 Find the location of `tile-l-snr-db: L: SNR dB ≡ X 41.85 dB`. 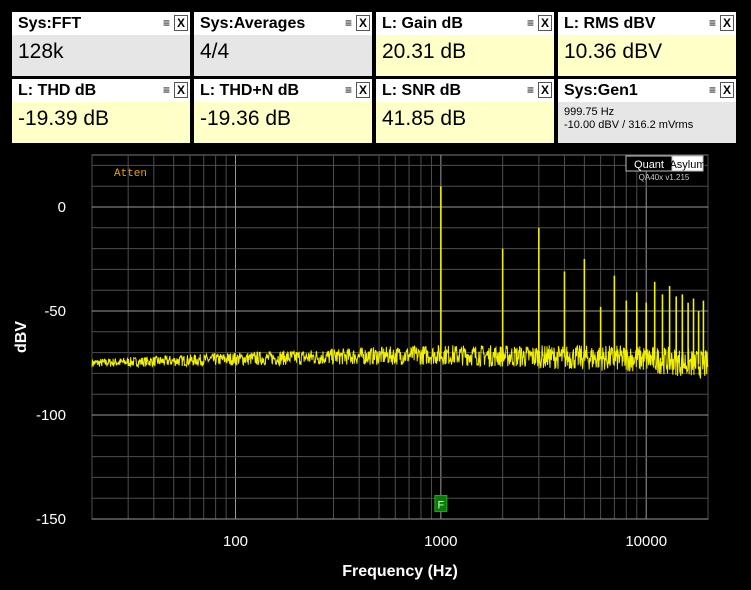

tile-l-snr-db: L: SNR dB ≡ X 41.85 dB is located at coordinates (465, 111).